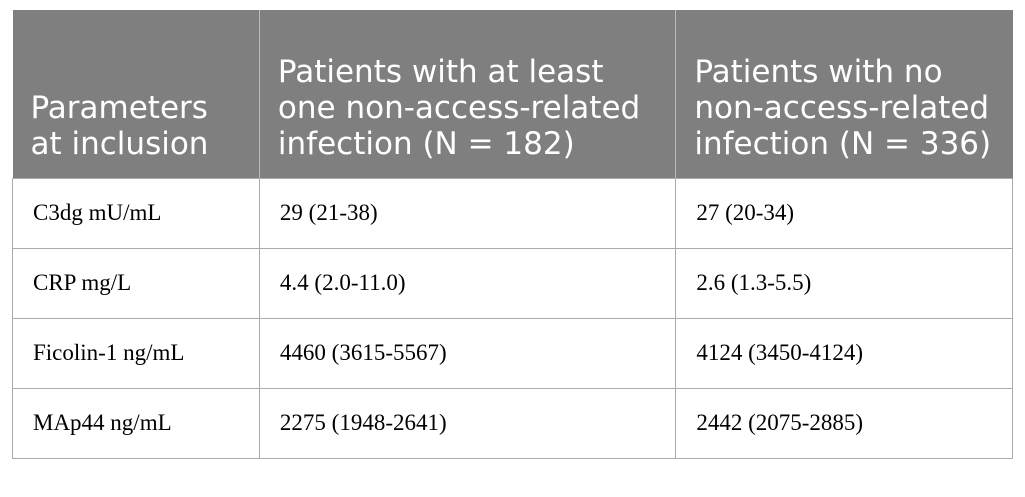 The width and height of the screenshot is (1025, 497). What do you see at coordinates (844, 213) in the screenshot?
I see `table-cell: 27 (20-34)` at bounding box center [844, 213].